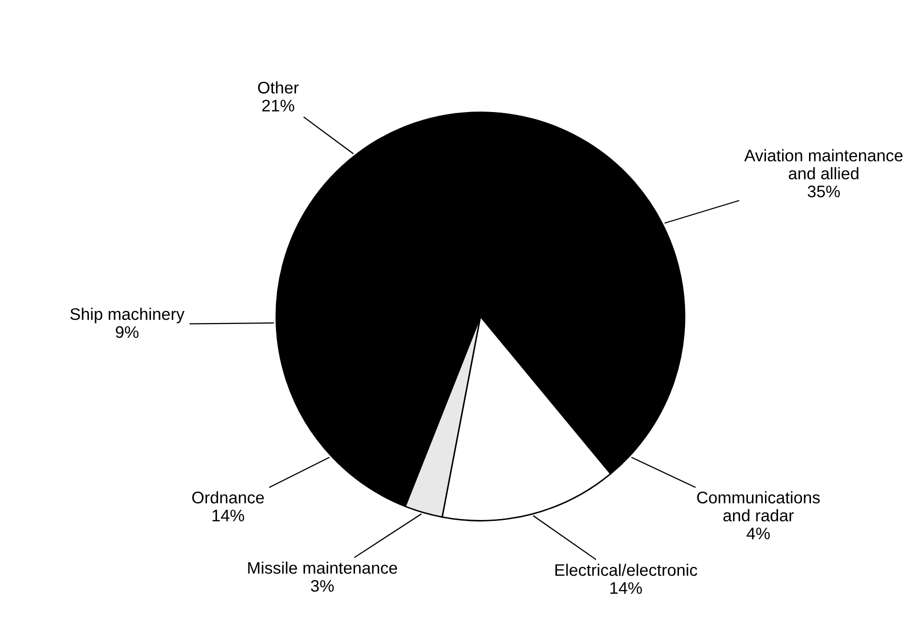 The image size is (920, 633). Describe the element at coordinates (758, 534) in the screenshot. I see `data-label: 4%` at that location.